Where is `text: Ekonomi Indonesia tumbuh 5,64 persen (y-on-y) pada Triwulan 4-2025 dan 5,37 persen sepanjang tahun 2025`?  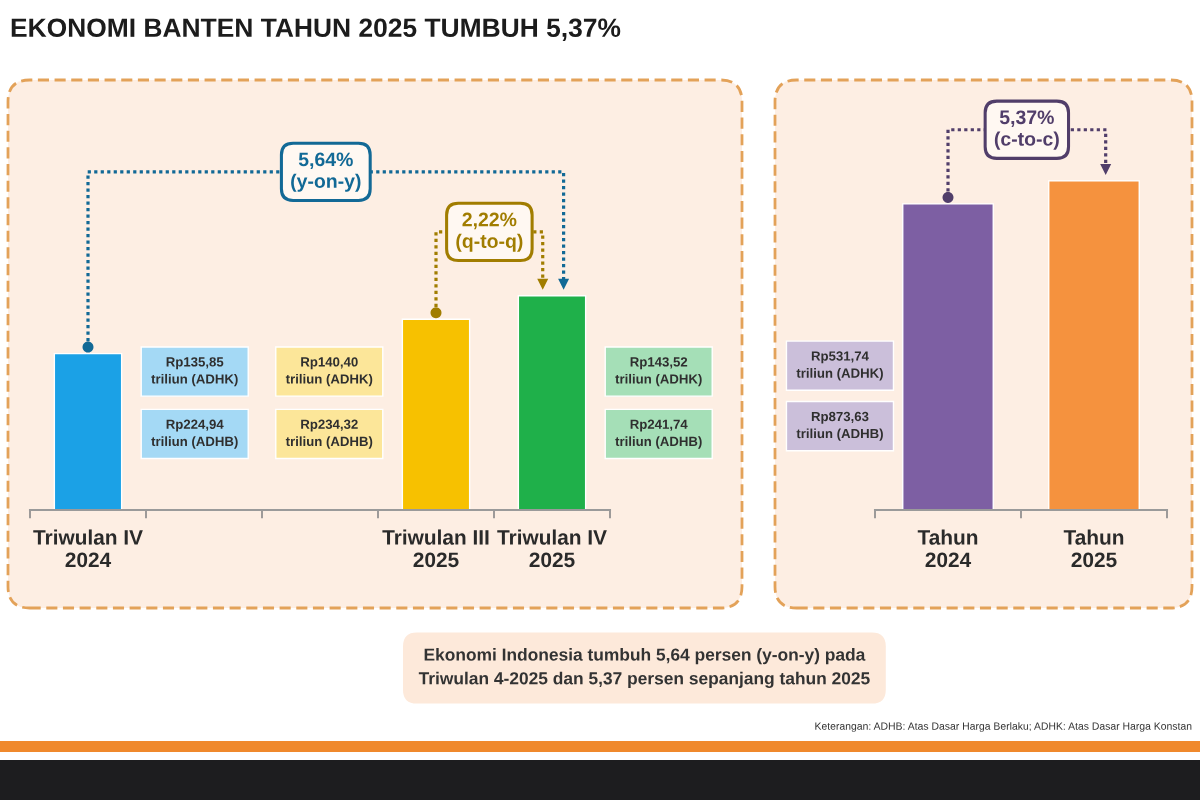
text: Ekonomi Indonesia tumbuh 5,64 persen (y-on-y) pada Triwulan 4-2025 dan 5,37 persen sepanjang tahun 2025 is located at coordinates (644, 668).